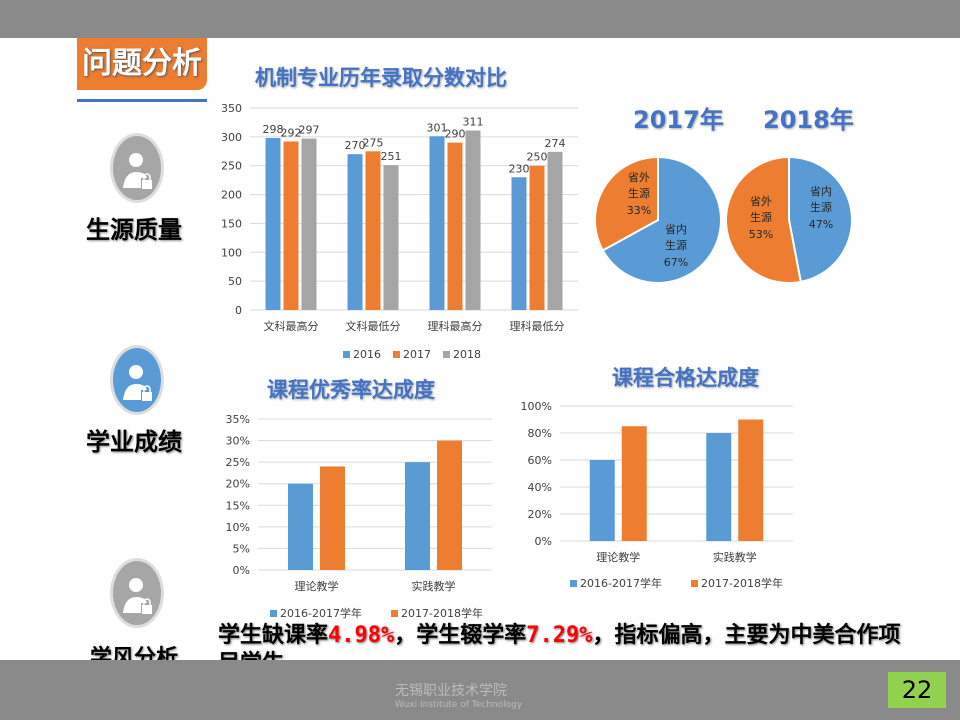 The height and width of the screenshot is (720, 960). What do you see at coordinates (559, 635) in the screenshot?
I see `dropout-rate: 7.29%` at bounding box center [559, 635].